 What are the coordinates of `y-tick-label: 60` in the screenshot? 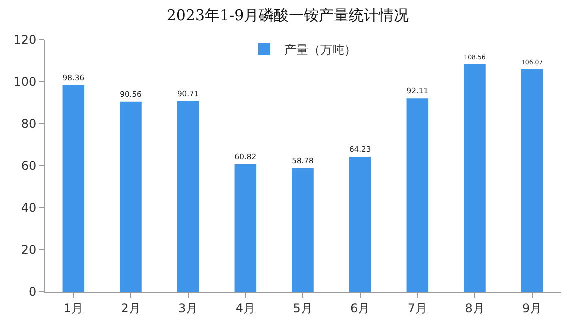 It's located at (29, 166).